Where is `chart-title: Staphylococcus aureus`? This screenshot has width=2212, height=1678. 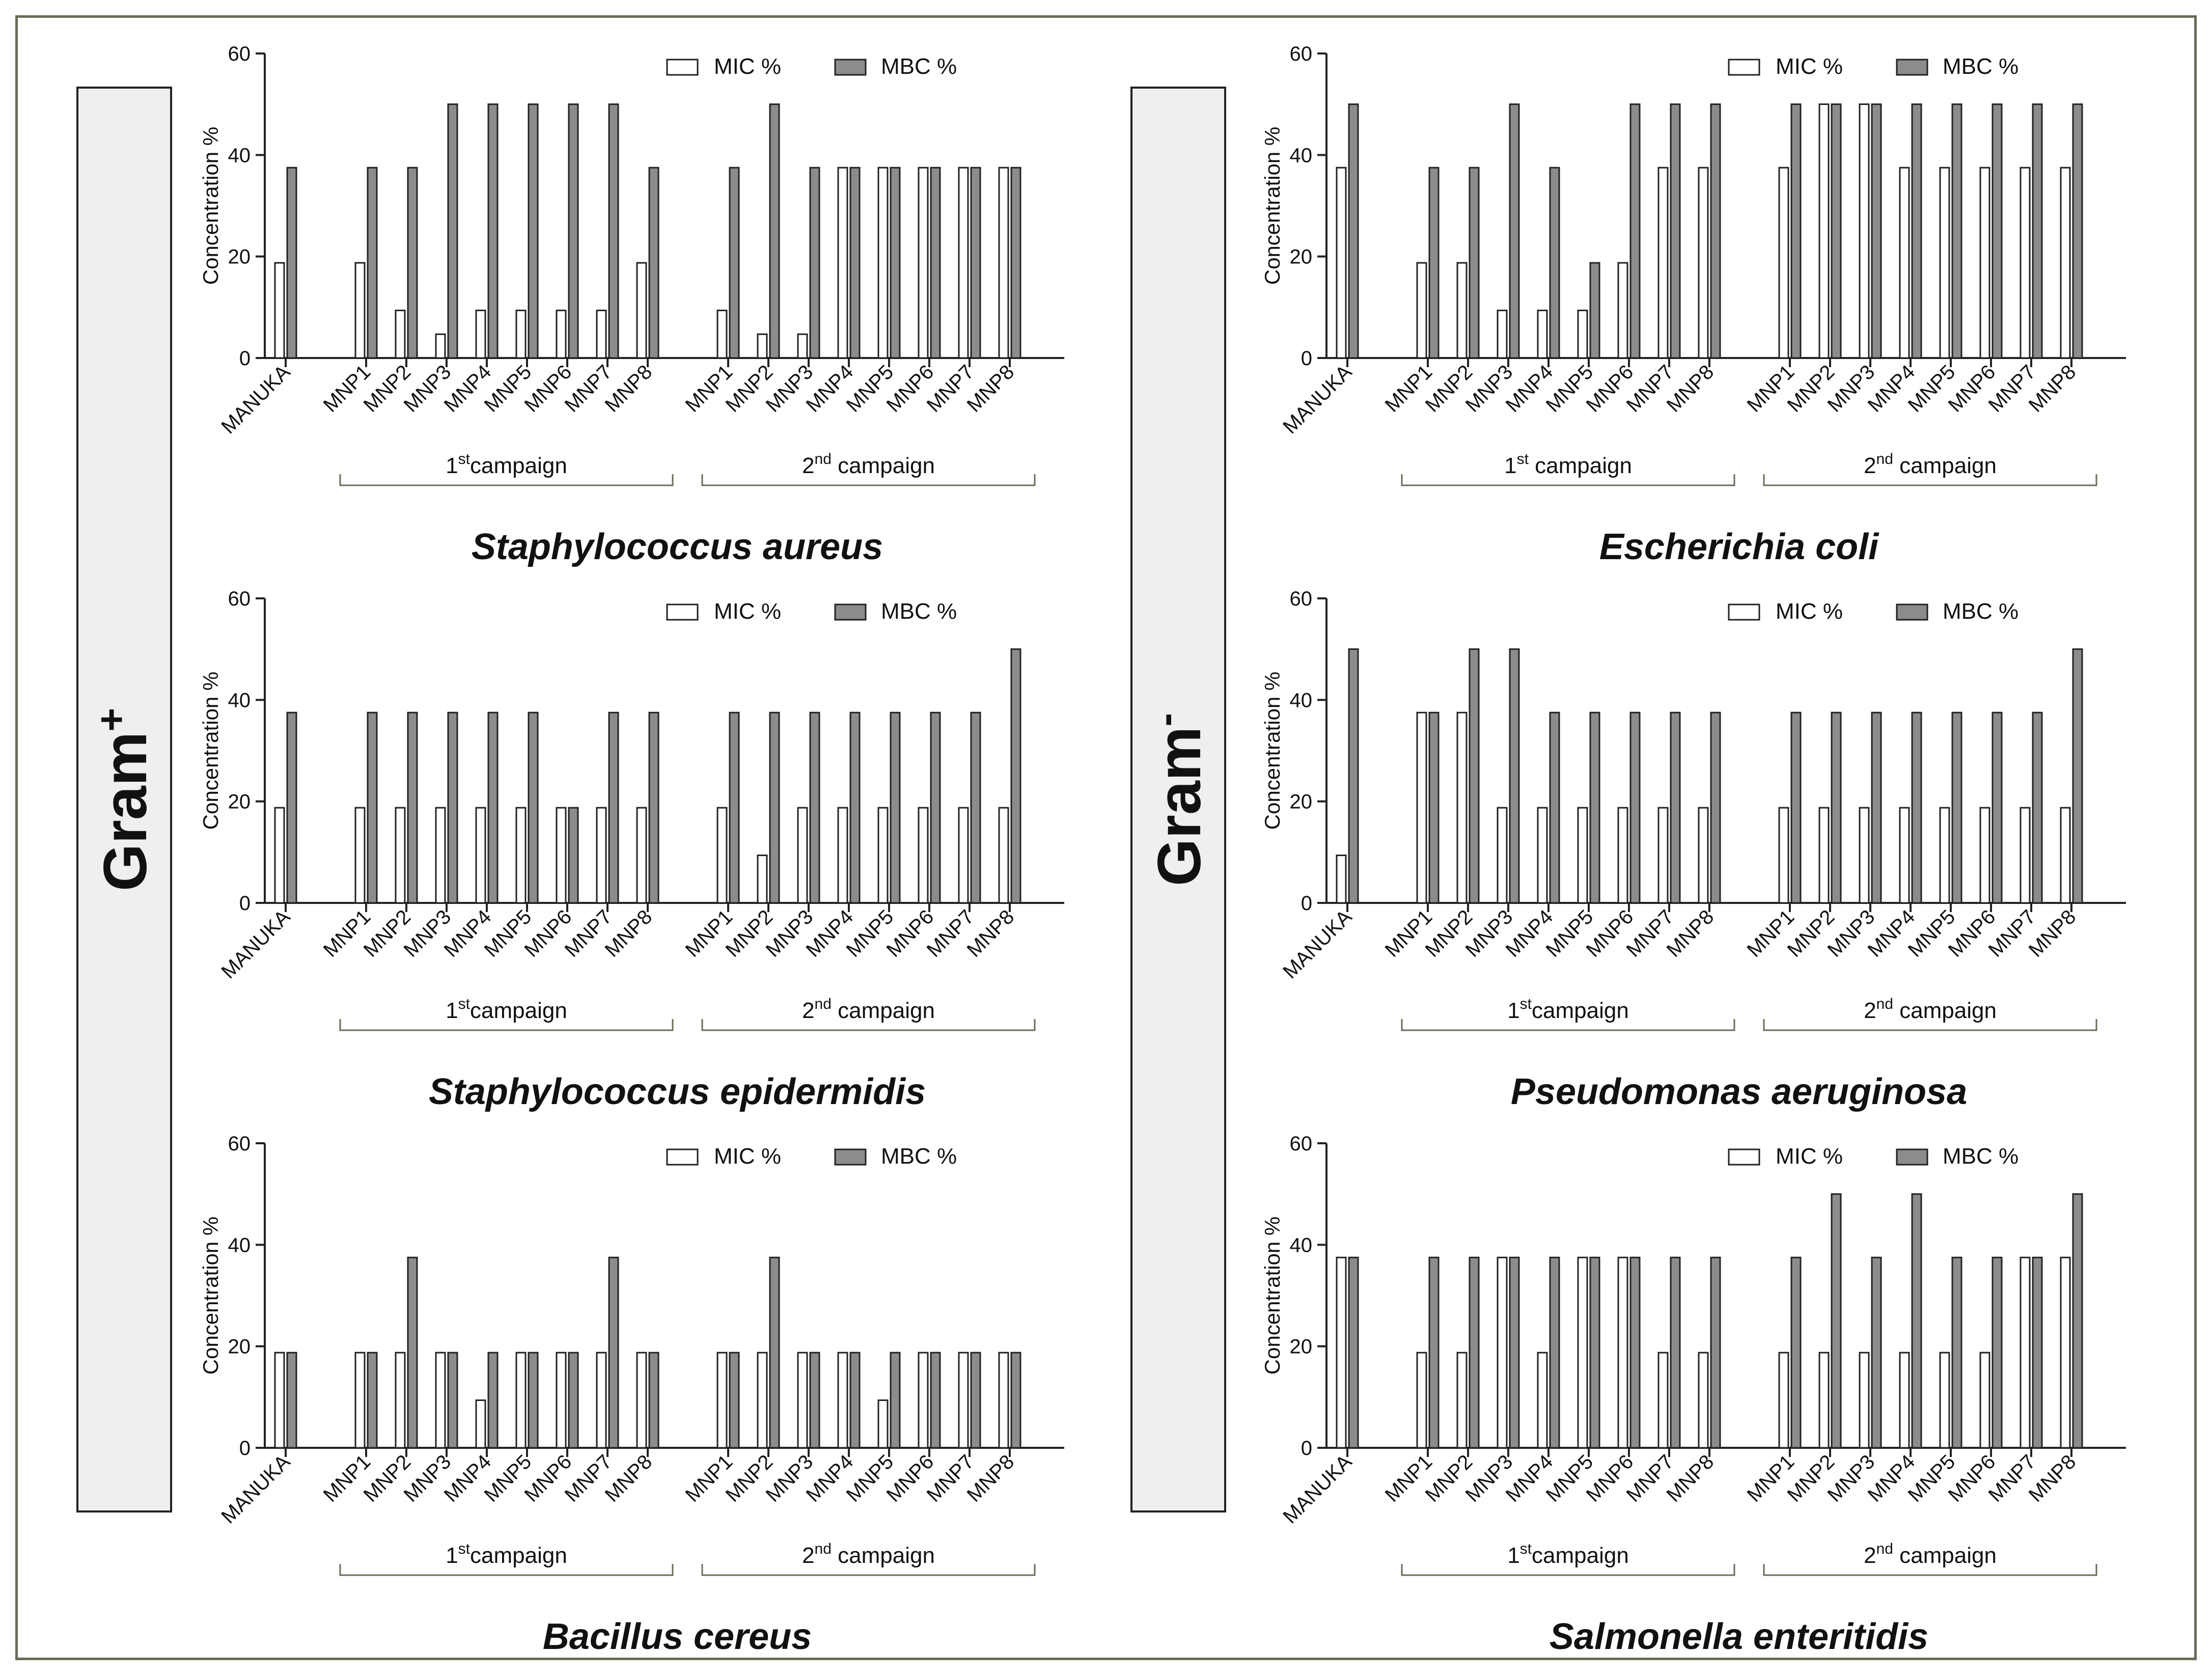 chart-title: Staphylococcus aureus is located at coordinates (677, 547).